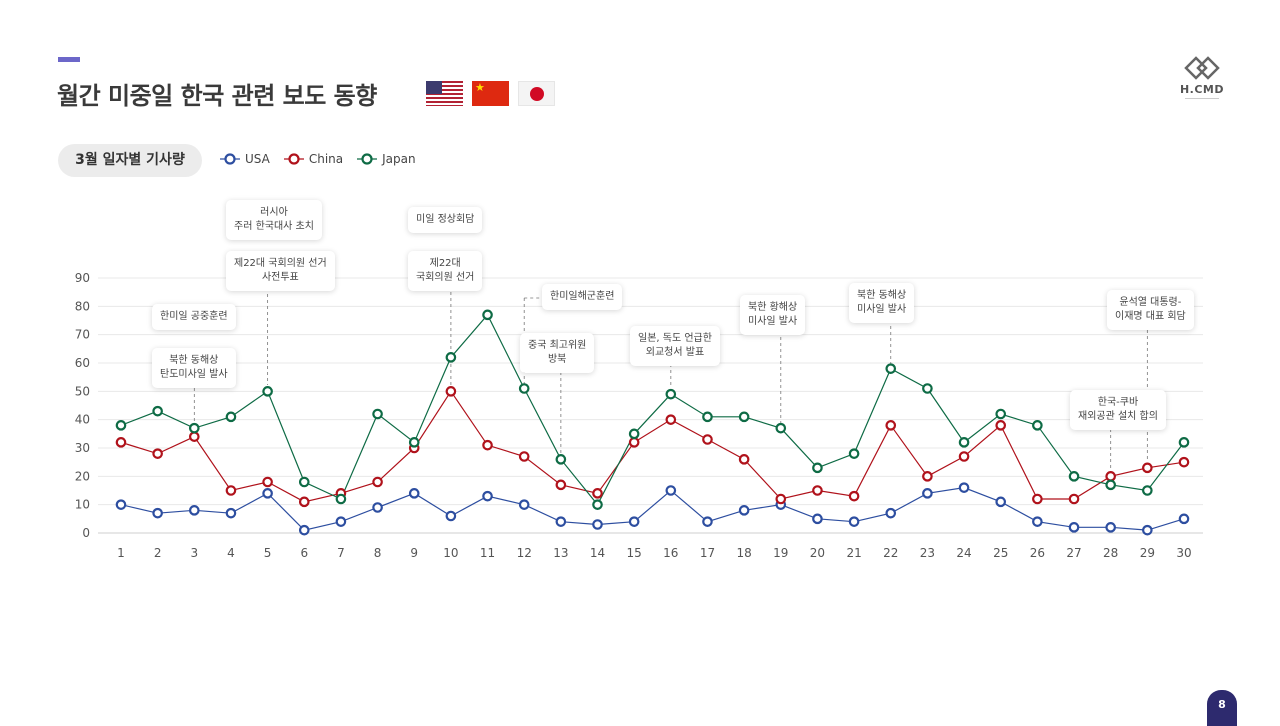  I want to click on legend-item-japan: Japan, so click(386, 159).